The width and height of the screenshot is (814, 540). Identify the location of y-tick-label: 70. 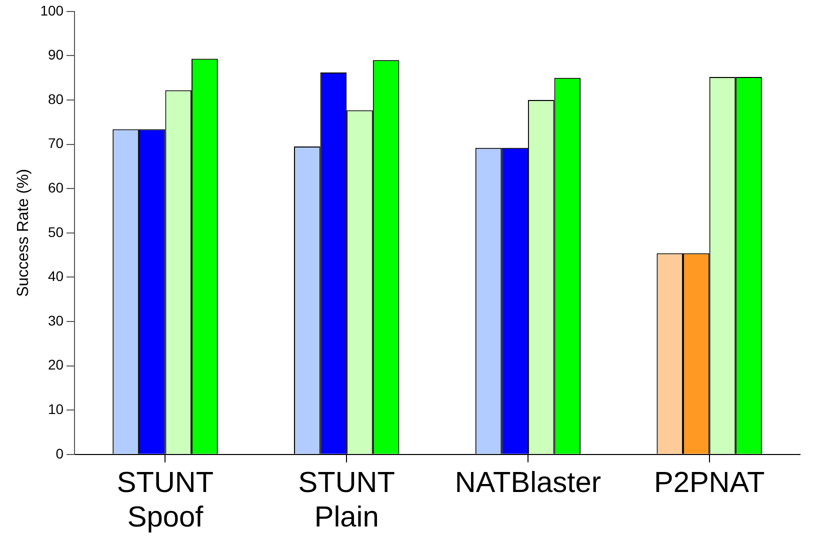
(56, 143).